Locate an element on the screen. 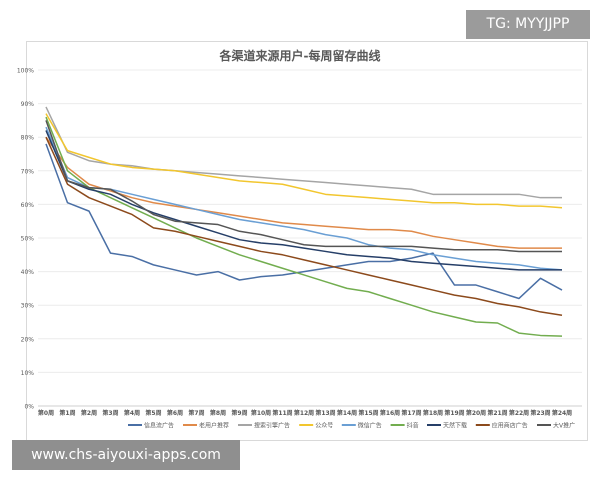 This screenshot has height=480, width=600. legend-label: 信息流广告 is located at coordinates (159, 426).